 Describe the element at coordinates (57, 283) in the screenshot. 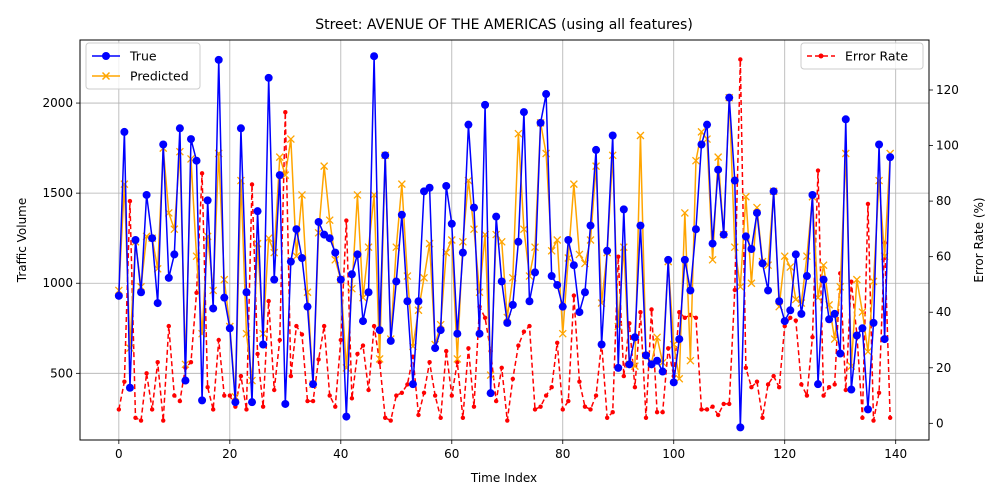

I see `y-tick-label: 1000` at that location.